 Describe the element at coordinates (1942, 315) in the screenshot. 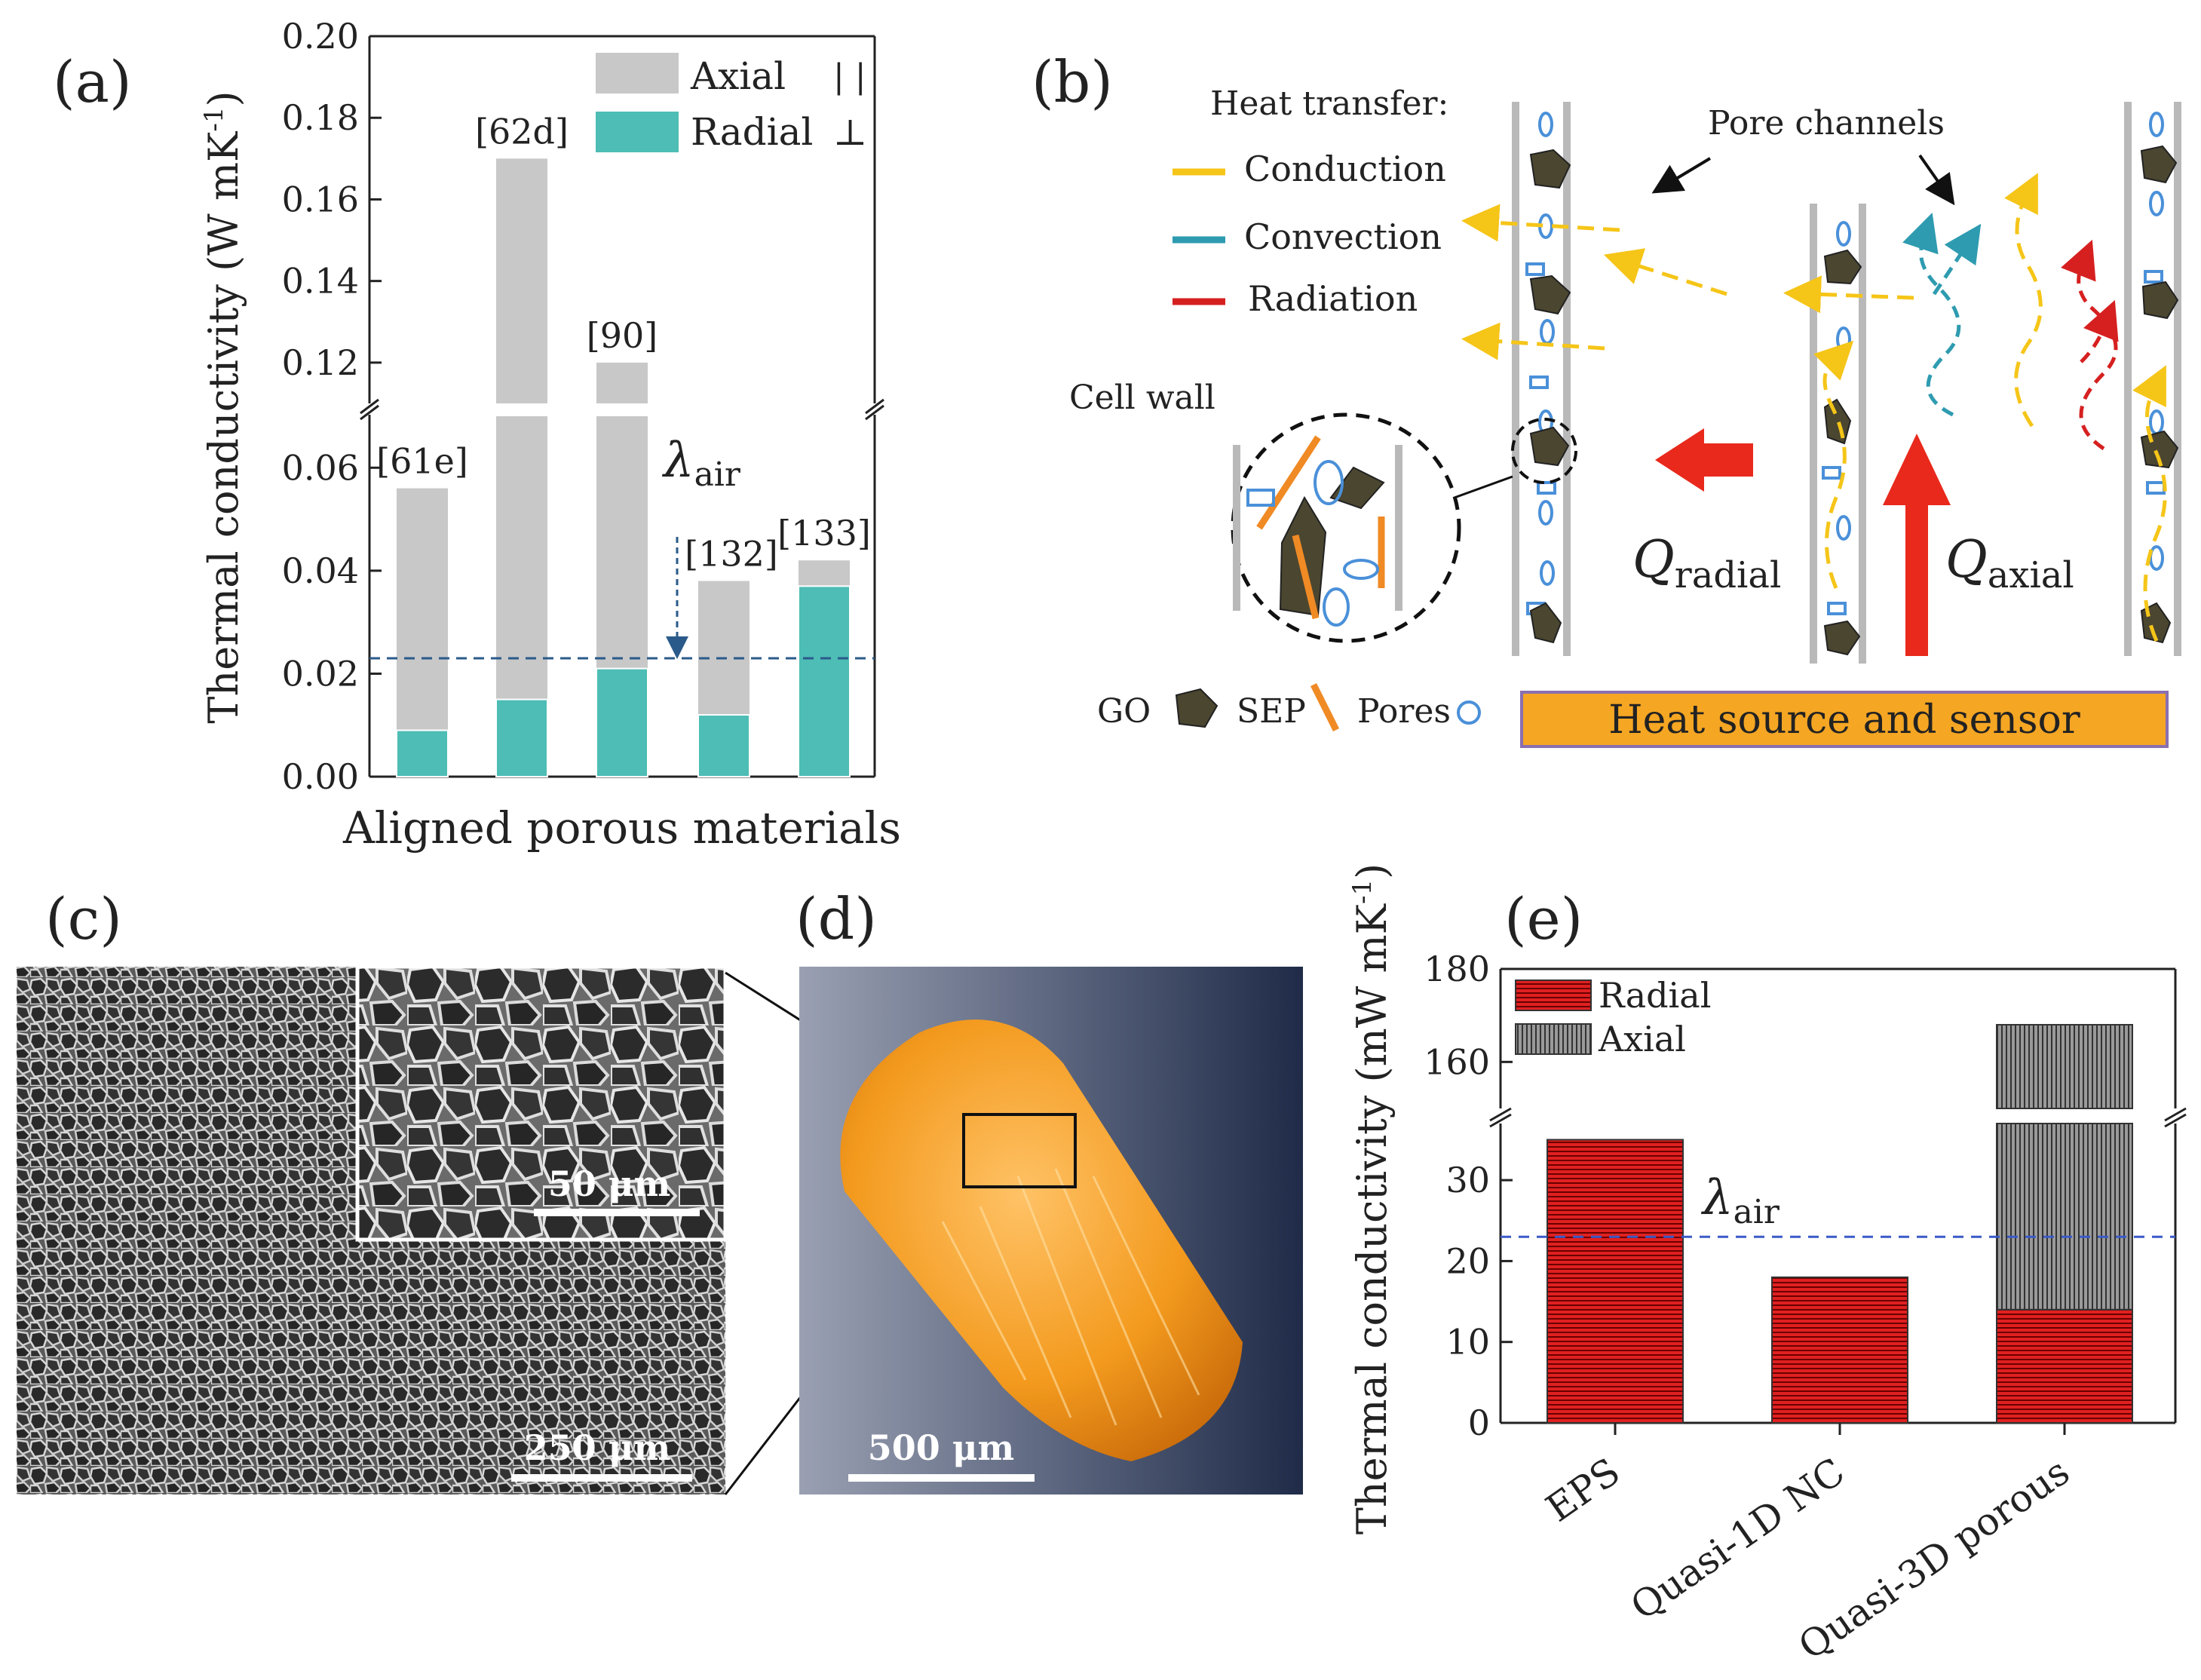

I see `convection-arrows` at that location.